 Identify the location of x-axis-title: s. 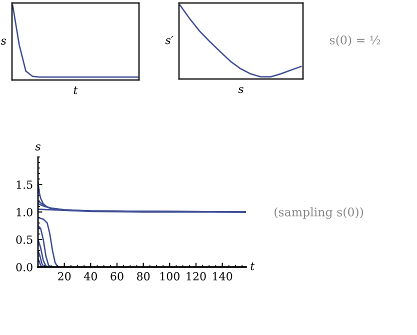
(241, 90).